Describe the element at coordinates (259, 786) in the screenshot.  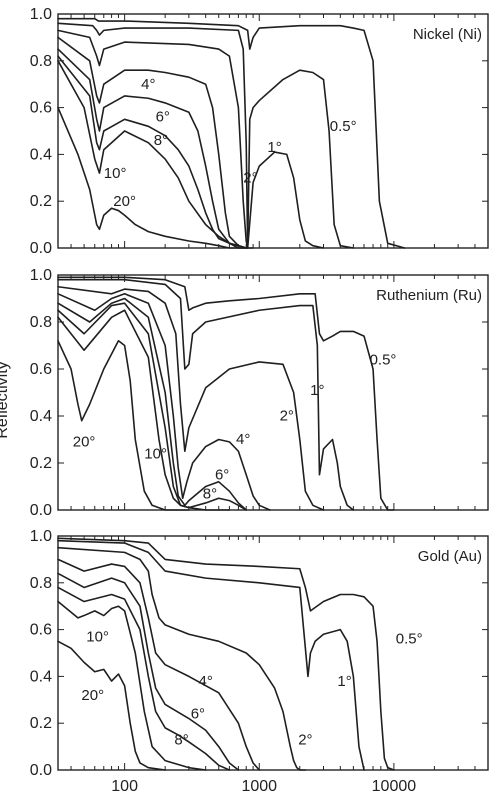
I see `x-tick-label: 1000` at that location.